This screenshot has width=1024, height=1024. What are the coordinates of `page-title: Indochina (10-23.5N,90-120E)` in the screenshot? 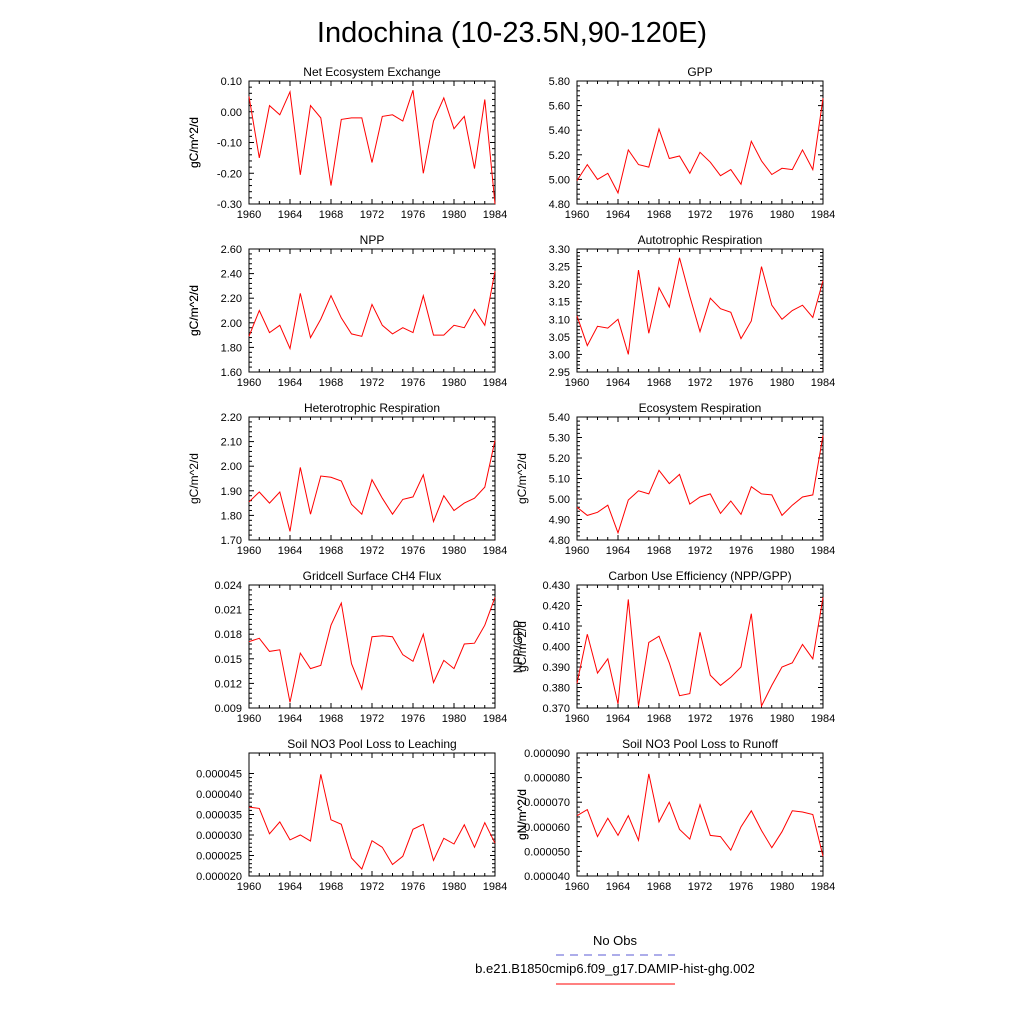 It's located at (512, 33).